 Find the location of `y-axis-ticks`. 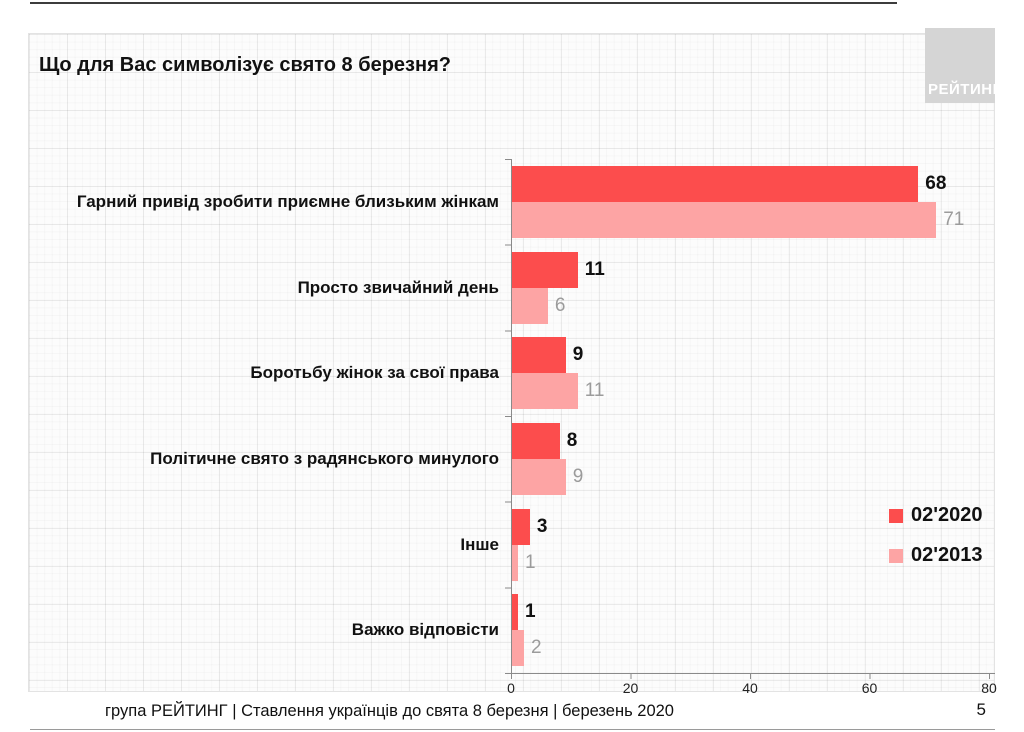

y-axis-ticks is located at coordinates (508, 417).